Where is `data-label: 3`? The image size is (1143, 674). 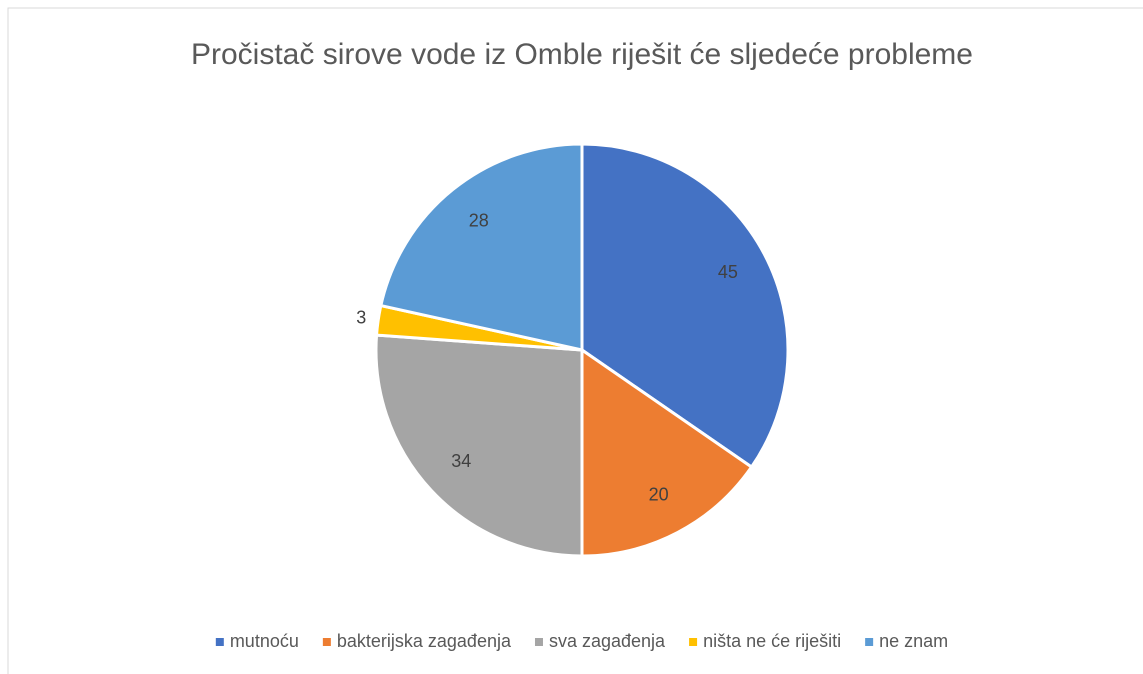
data-label: 3 is located at coordinates (361, 317).